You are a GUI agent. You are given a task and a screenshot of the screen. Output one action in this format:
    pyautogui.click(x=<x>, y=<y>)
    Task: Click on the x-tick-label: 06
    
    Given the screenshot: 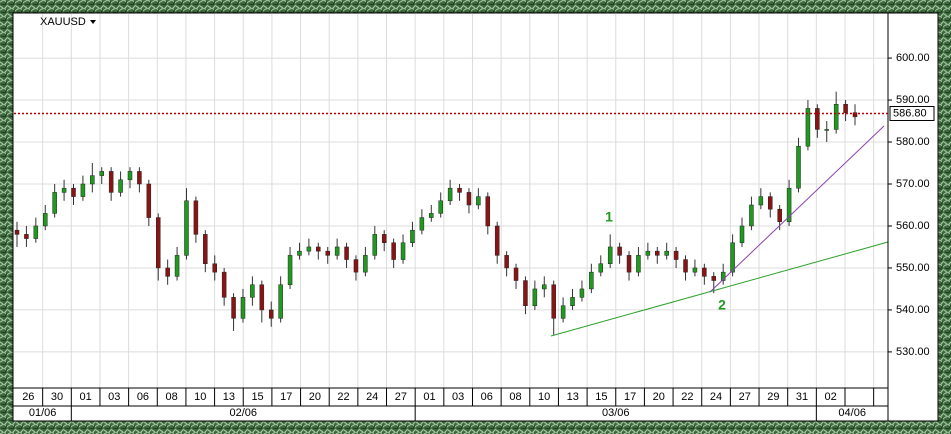 What is the action you would take?
    pyautogui.click(x=487, y=397)
    